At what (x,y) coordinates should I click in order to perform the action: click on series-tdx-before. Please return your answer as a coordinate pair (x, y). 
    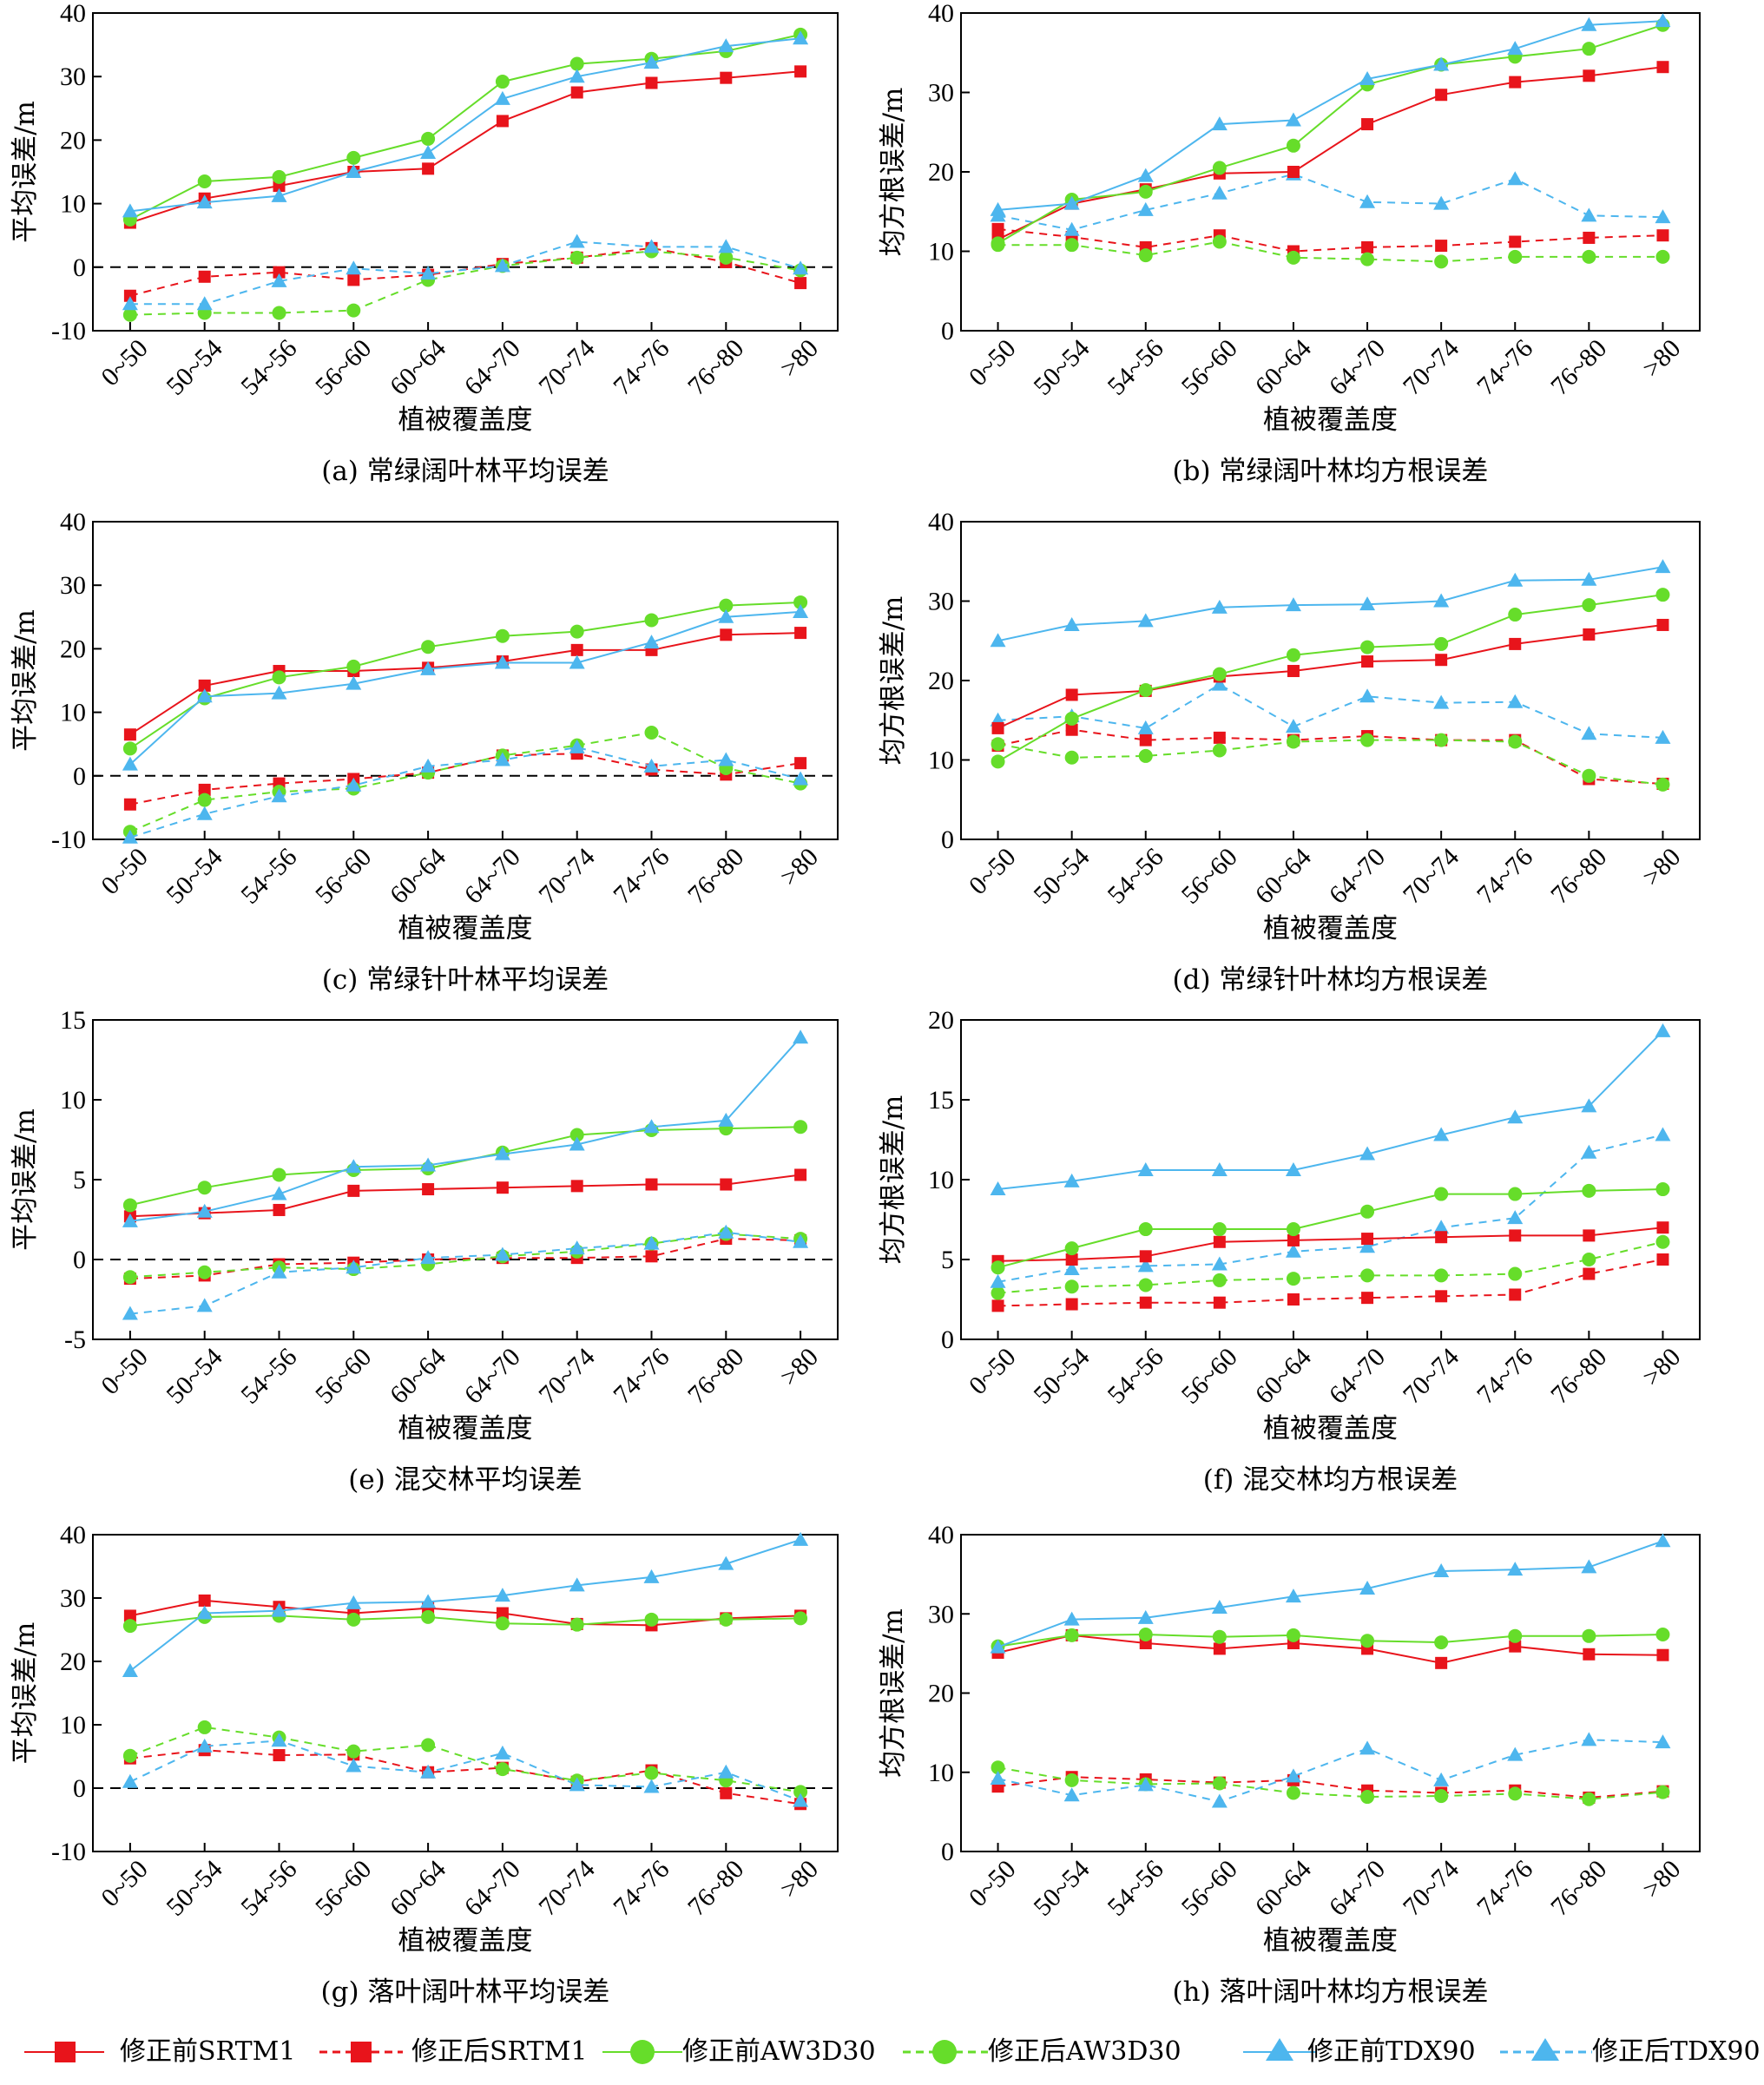
    Looking at the image, I should click on (1330, 1593).